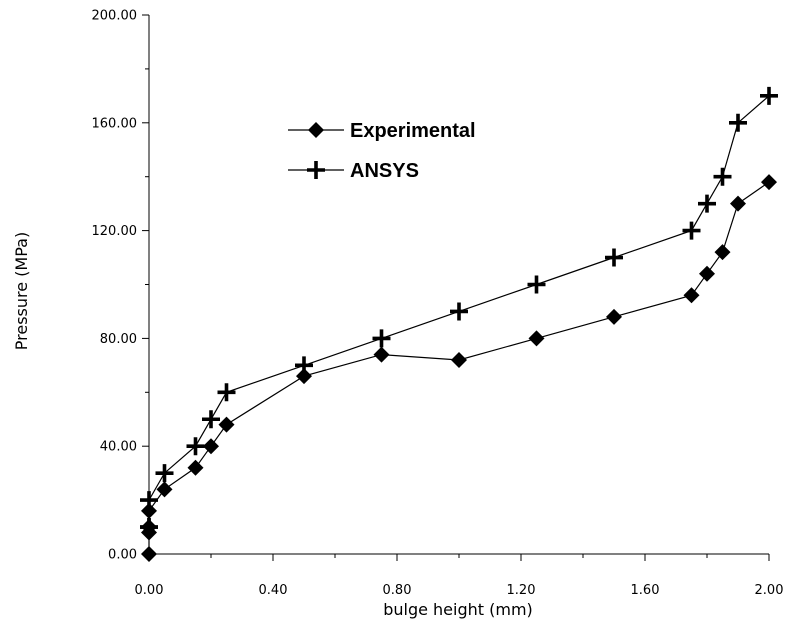  I want to click on x-tick-label: 1.20, so click(521, 590).